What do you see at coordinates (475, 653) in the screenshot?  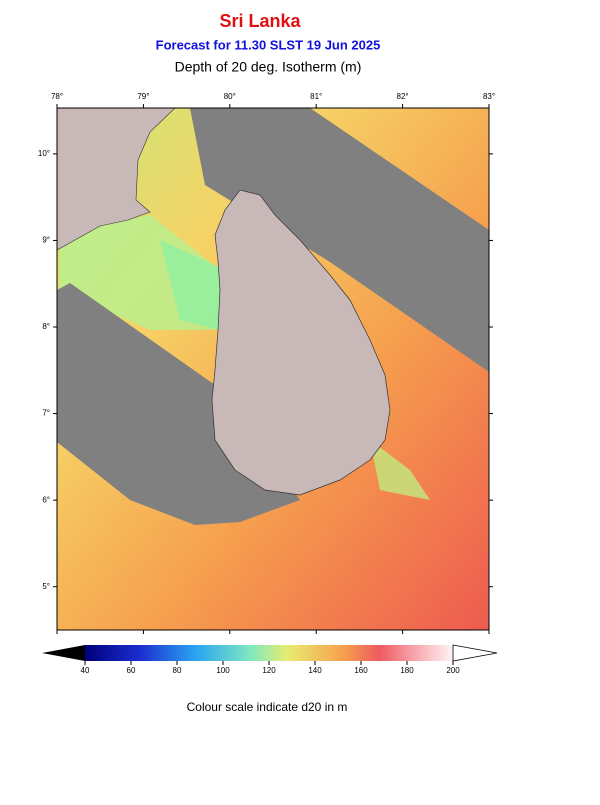 I see `colorbar-high-arrow` at bounding box center [475, 653].